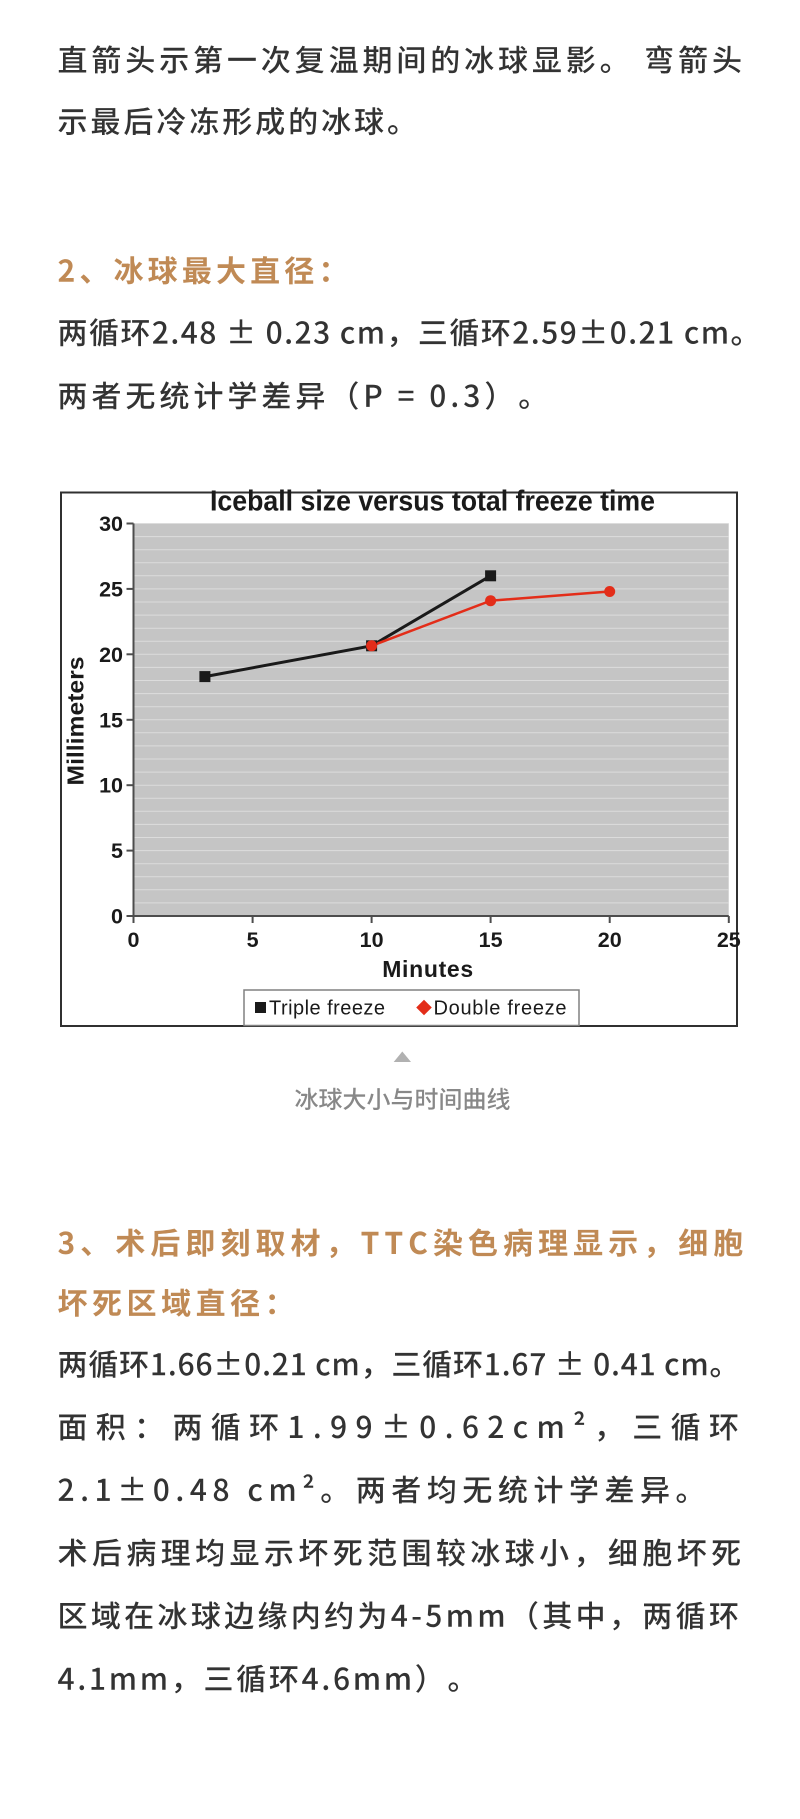 The height and width of the screenshot is (1819, 800). Describe the element at coordinates (432, 502) in the screenshot. I see `svg-text:Iceball size versus total free: Iceball size versus total freeze time` at that location.